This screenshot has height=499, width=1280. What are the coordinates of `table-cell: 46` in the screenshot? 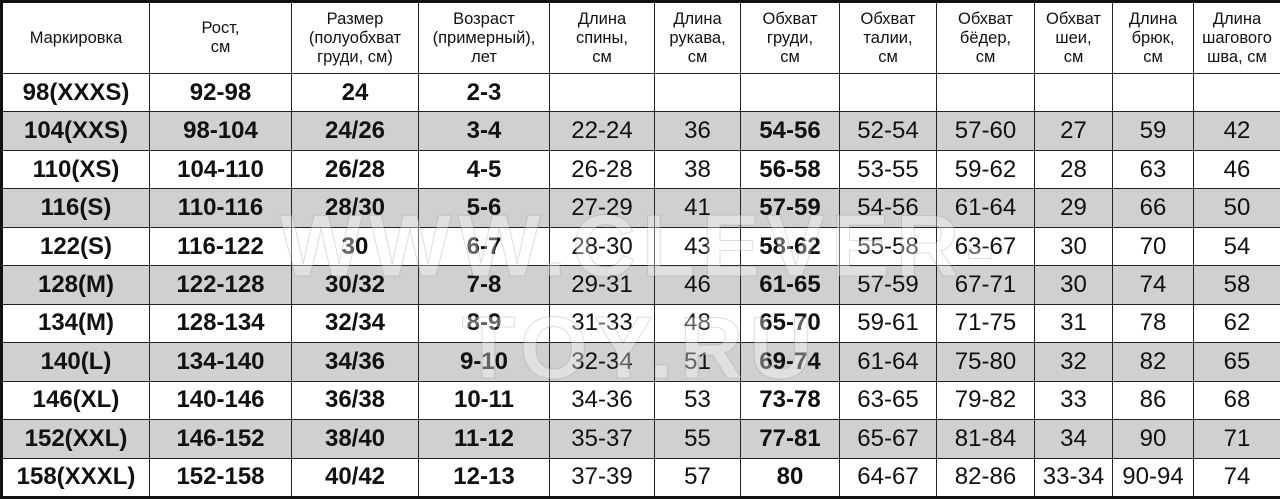 It's located at (697, 285).